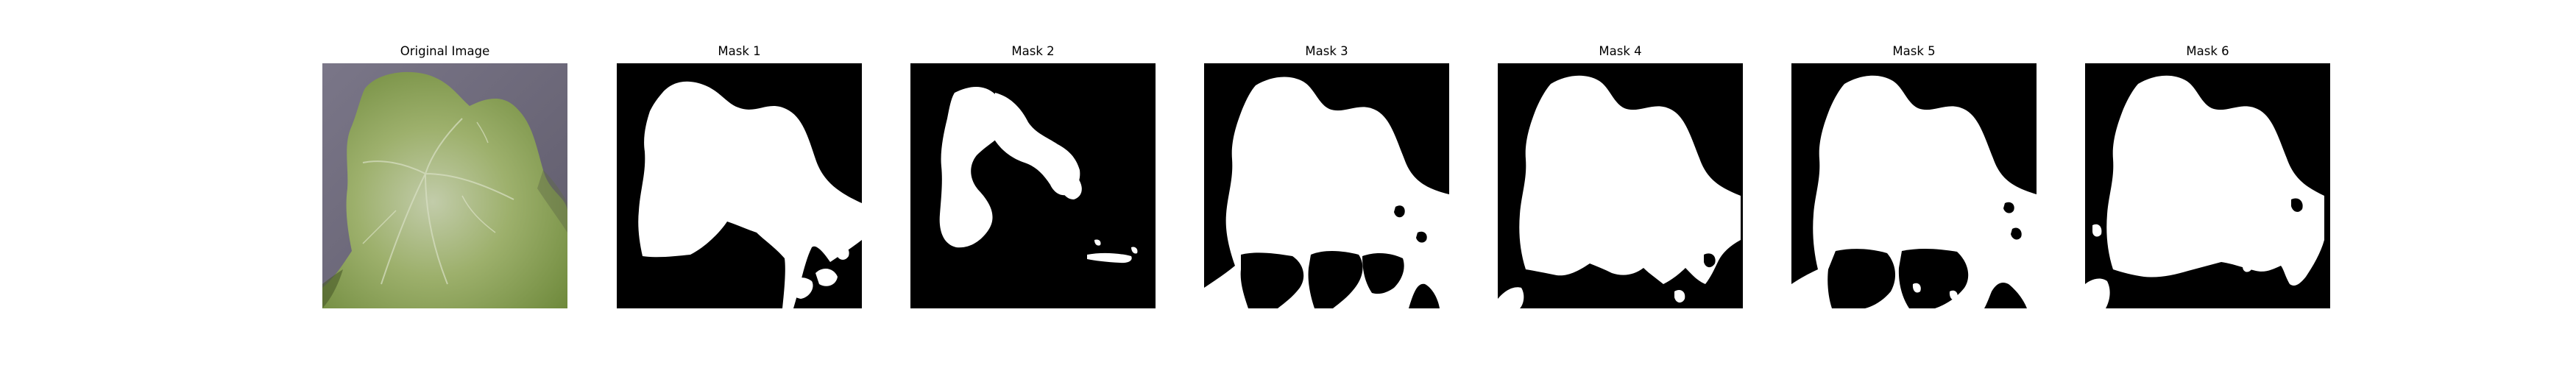 The width and height of the screenshot is (2576, 368). I want to click on panel-title: Mask 5, so click(1914, 51).